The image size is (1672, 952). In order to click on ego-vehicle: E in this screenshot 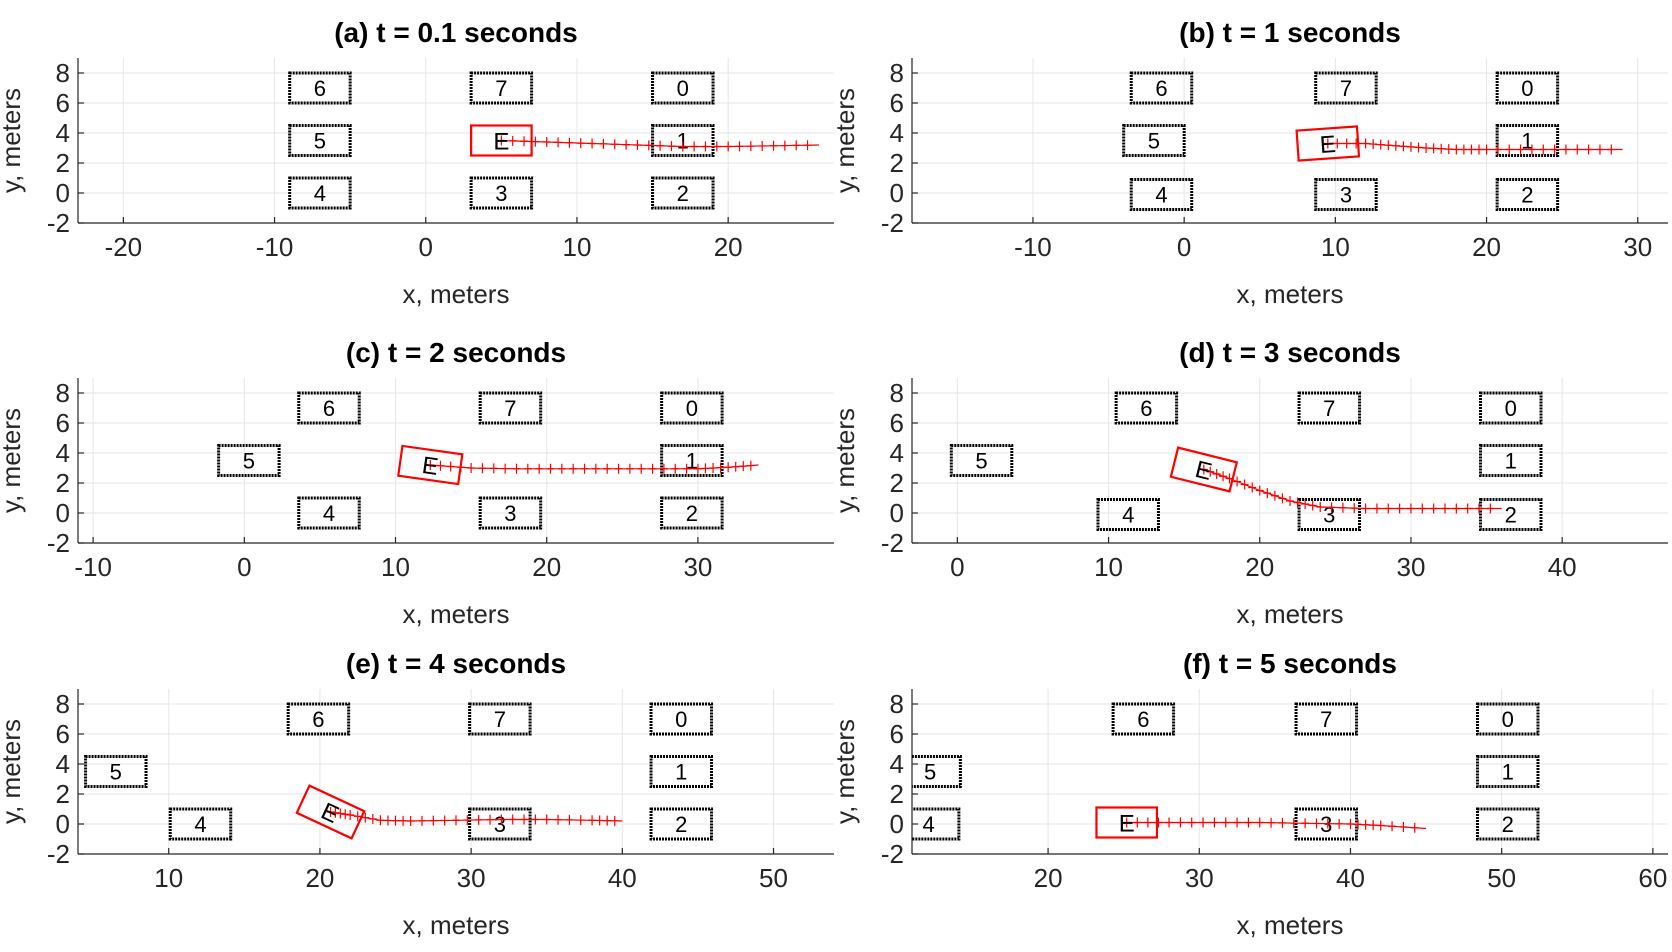, I will do `click(501, 140)`.